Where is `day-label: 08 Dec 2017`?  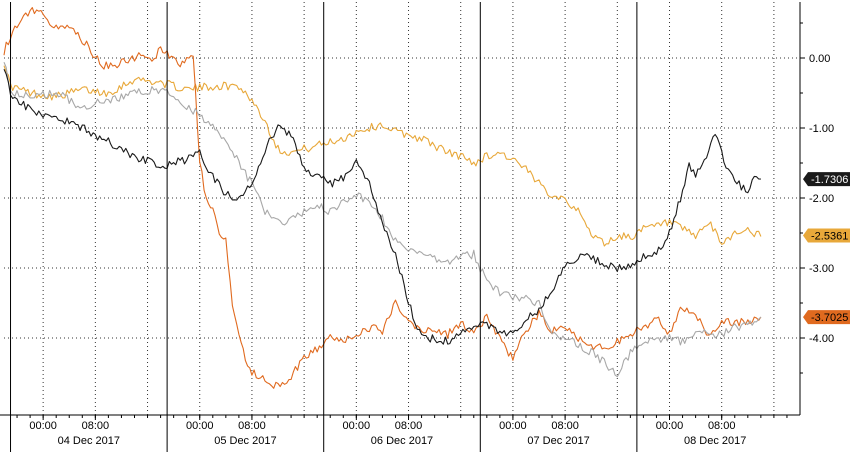
day-label: 08 Dec 2017 is located at coordinates (715, 441).